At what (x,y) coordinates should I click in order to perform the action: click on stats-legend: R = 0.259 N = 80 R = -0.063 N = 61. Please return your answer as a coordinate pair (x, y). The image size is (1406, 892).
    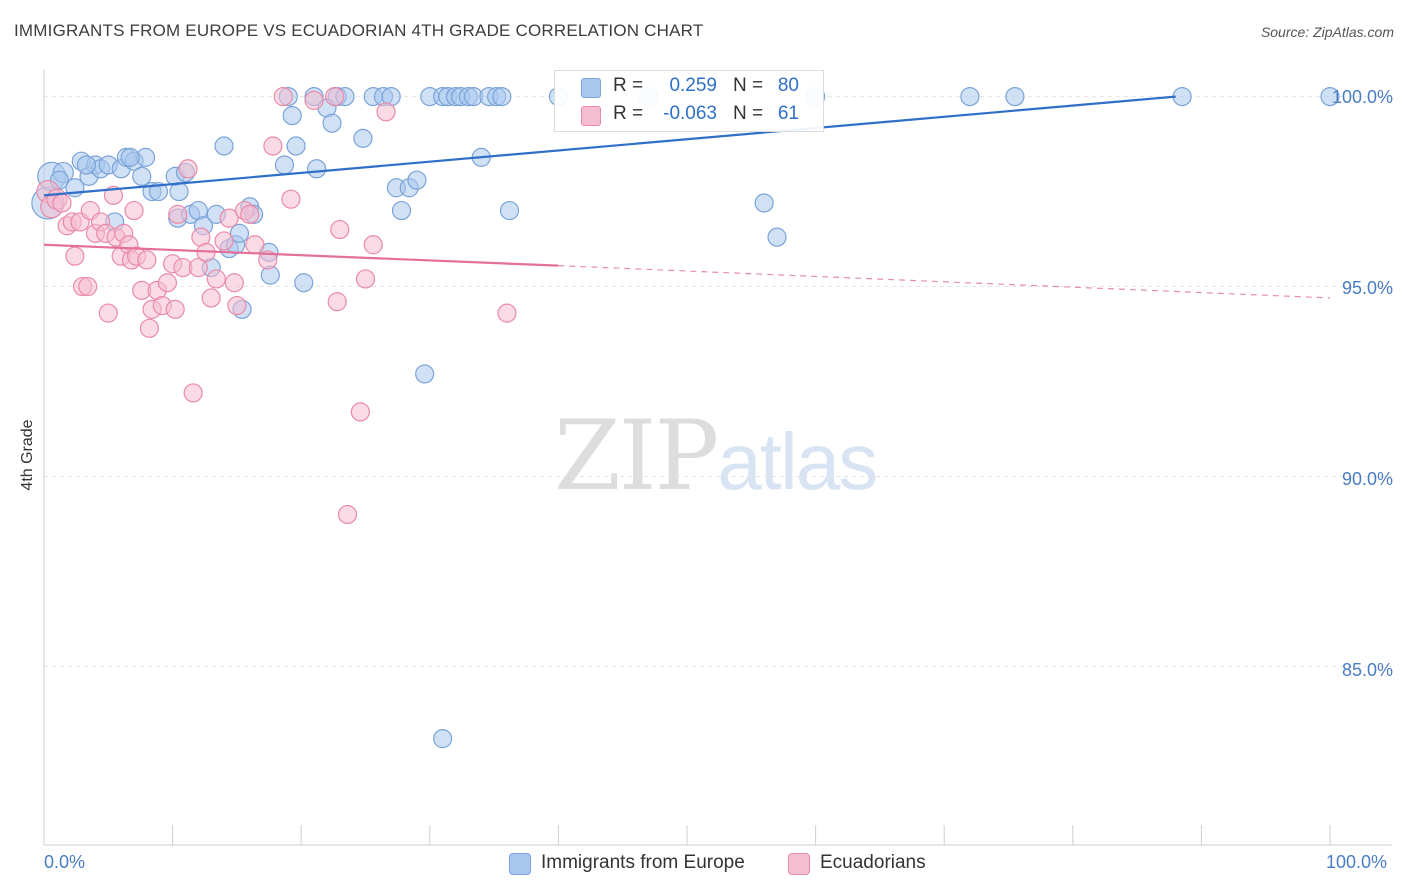
    Looking at the image, I should click on (689, 101).